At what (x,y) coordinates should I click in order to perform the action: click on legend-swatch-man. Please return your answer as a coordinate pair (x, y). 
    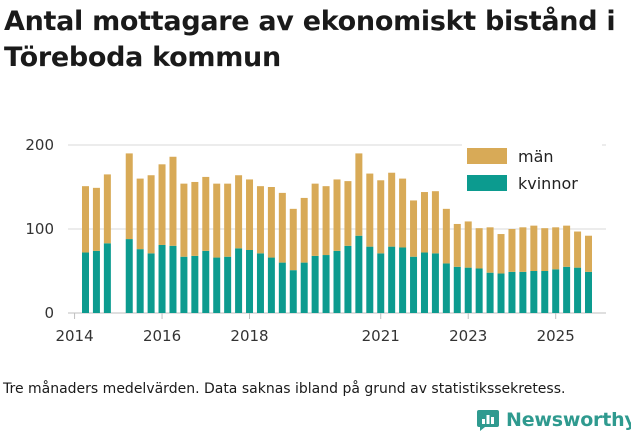
    Looking at the image, I should click on (487, 156).